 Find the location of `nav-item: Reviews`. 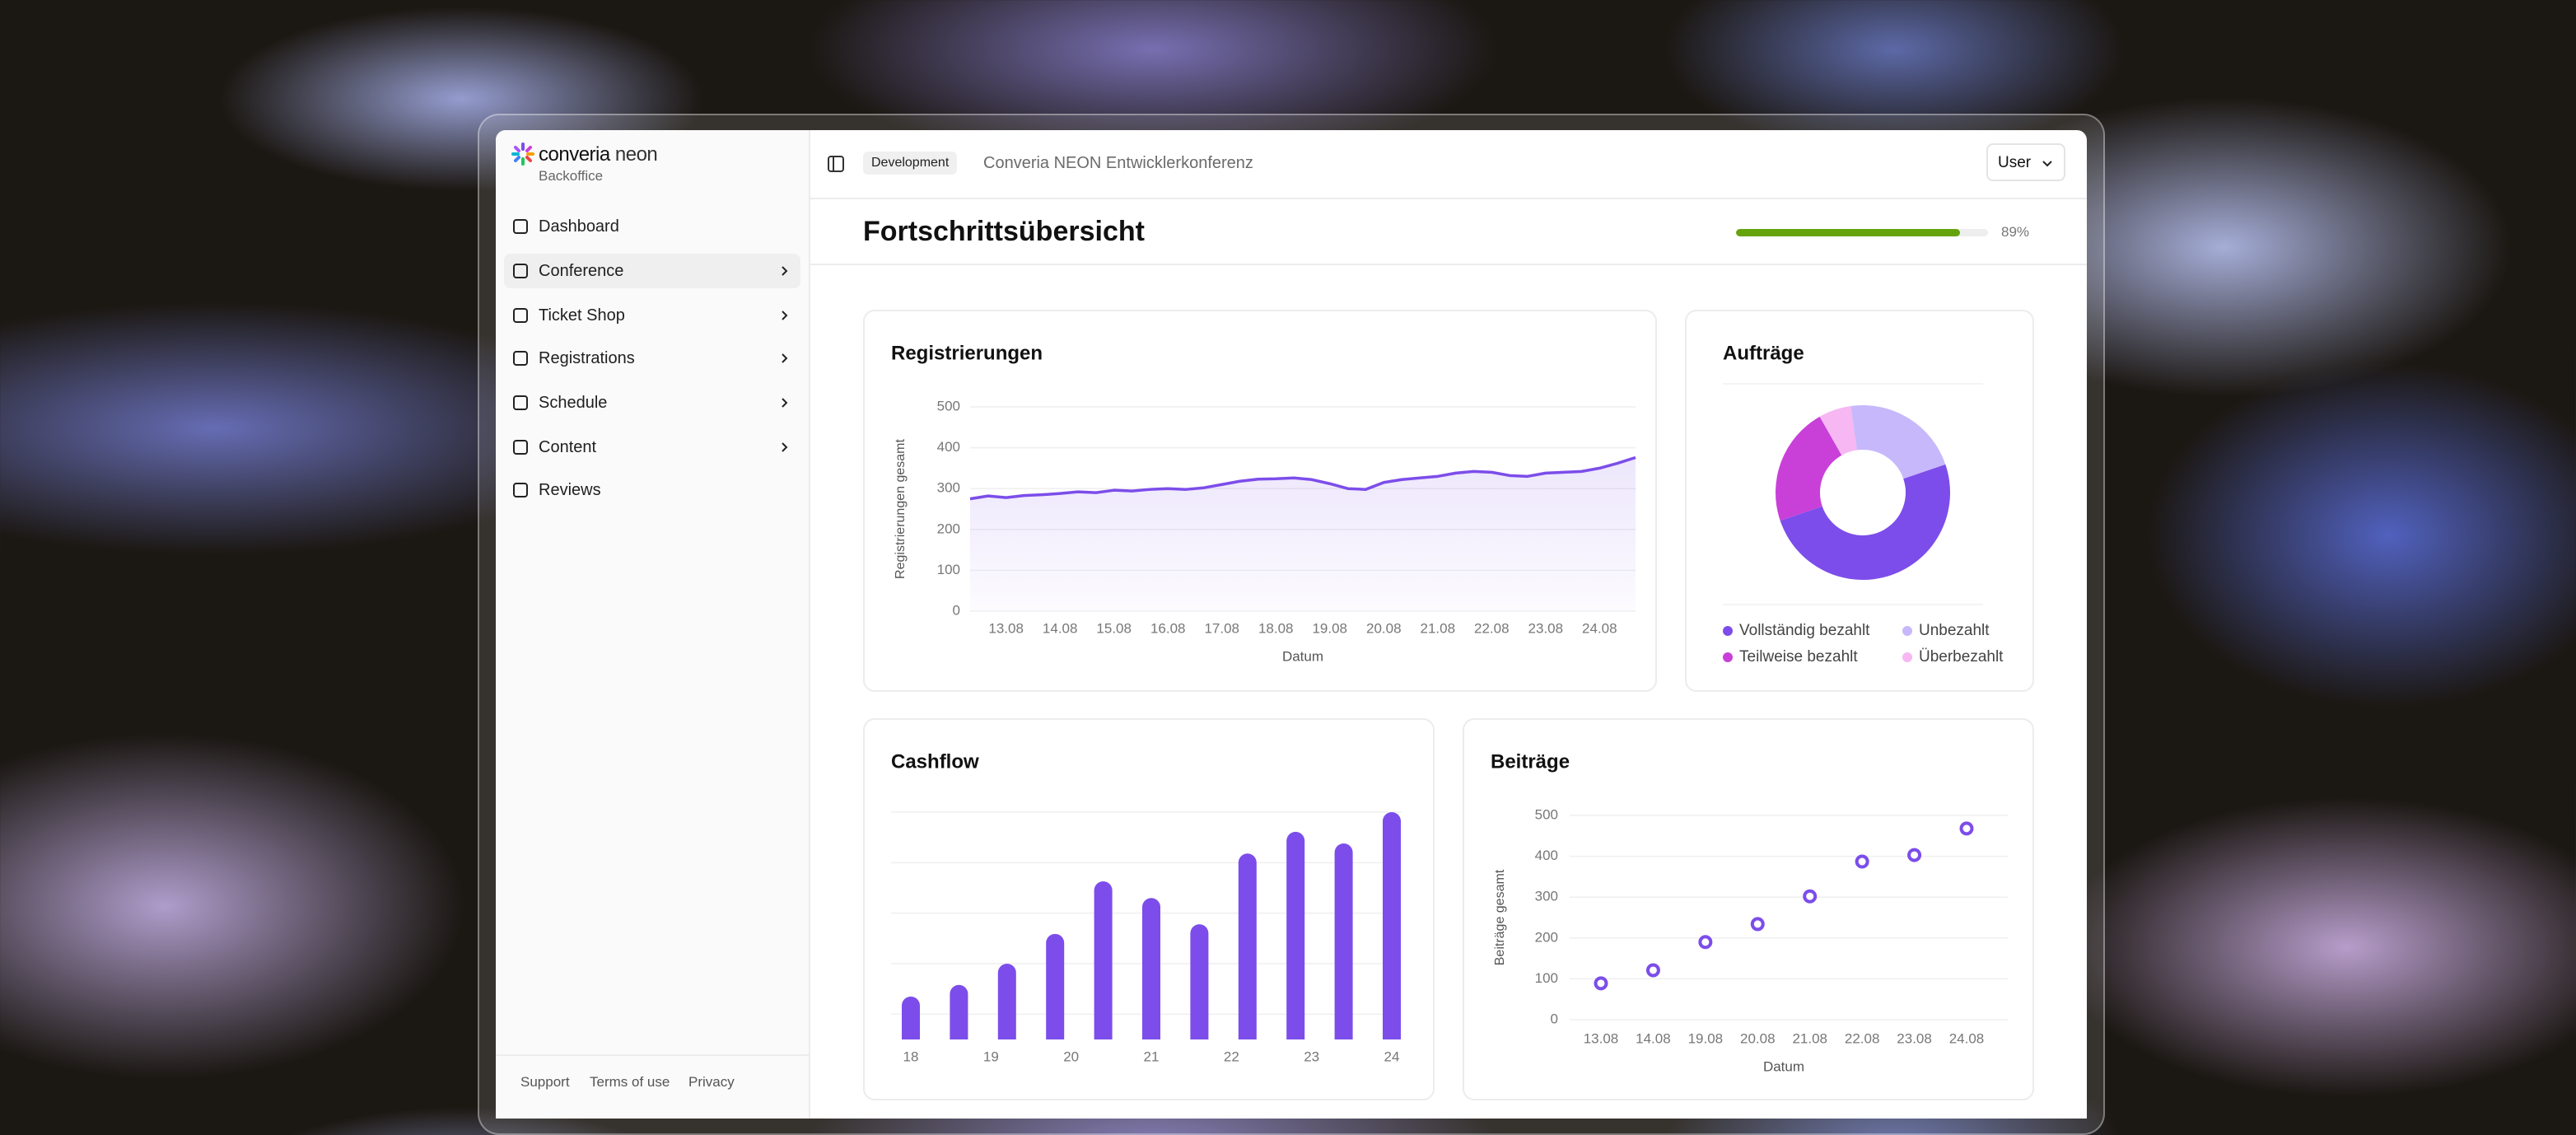

nav-item: Reviews is located at coordinates (652, 490).